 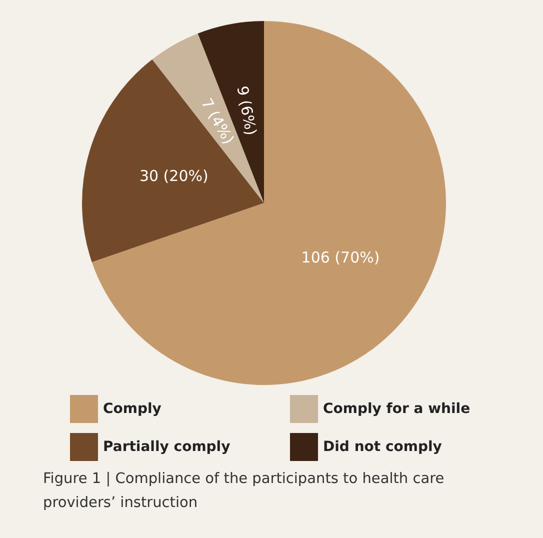 What do you see at coordinates (166, 447) in the screenshot?
I see `legend-label: Partially comply` at bounding box center [166, 447].